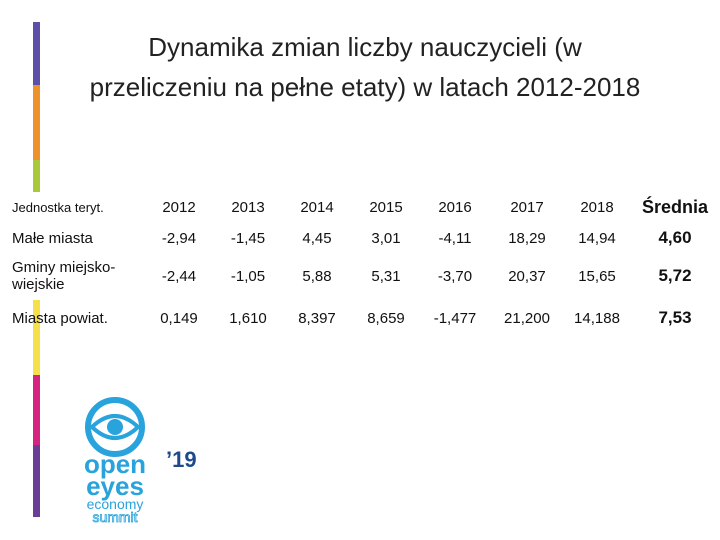 Image resolution: width=720 pixels, height=540 pixels. Describe the element at coordinates (317, 238) in the screenshot. I see `table-cell: 4,45` at that location.